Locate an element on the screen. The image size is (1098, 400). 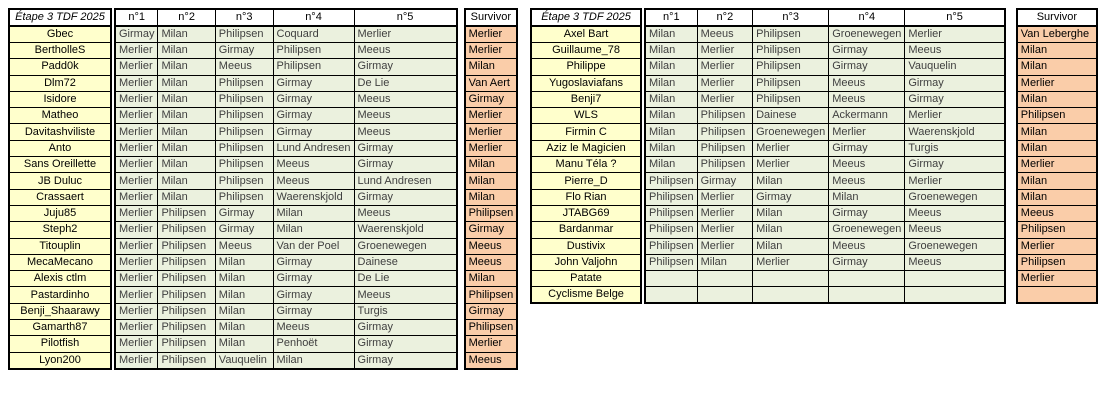
survivor-cell is located at coordinates (1057, 295).